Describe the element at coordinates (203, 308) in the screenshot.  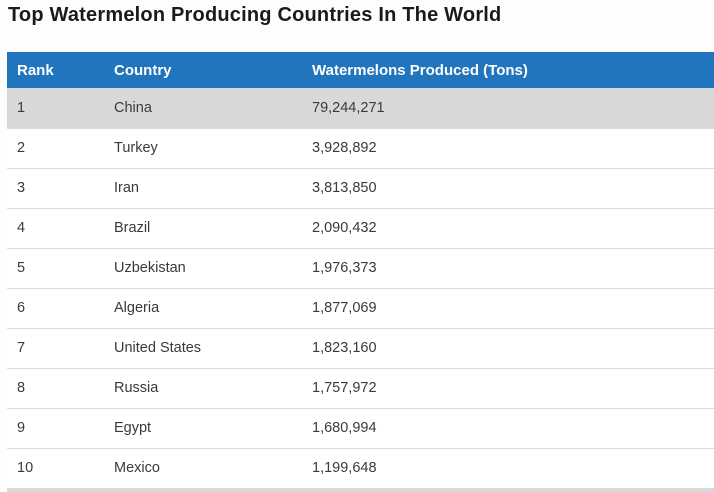
I see `country-cell: Algeria` at that location.